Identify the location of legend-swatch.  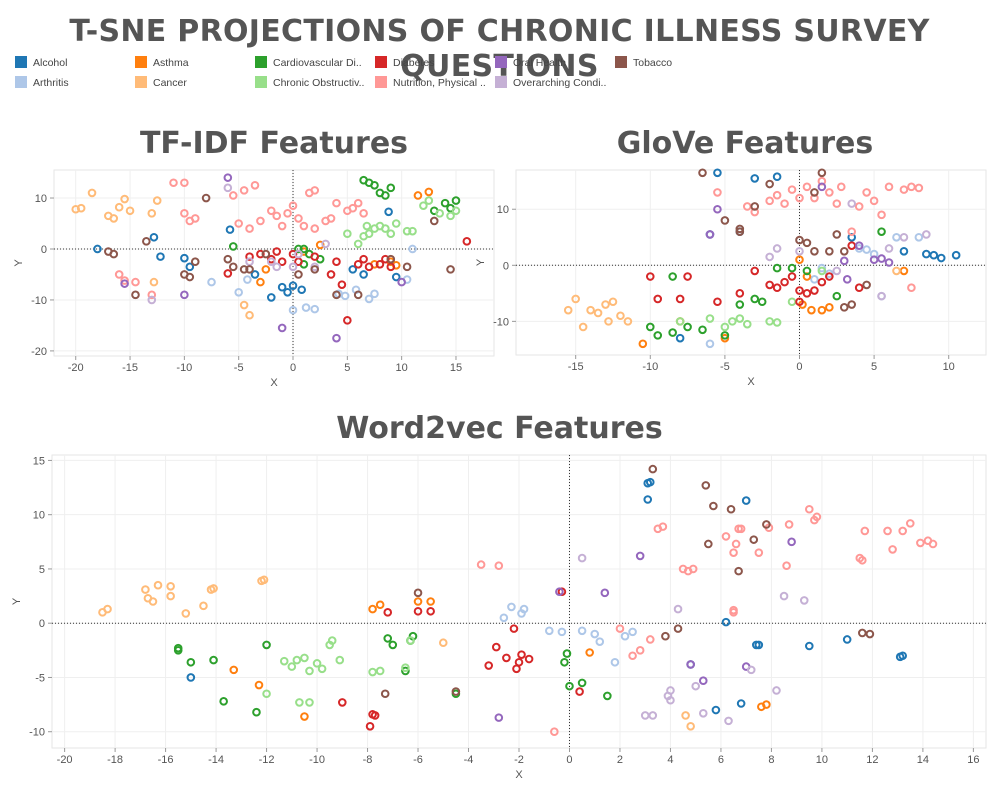
(141, 82).